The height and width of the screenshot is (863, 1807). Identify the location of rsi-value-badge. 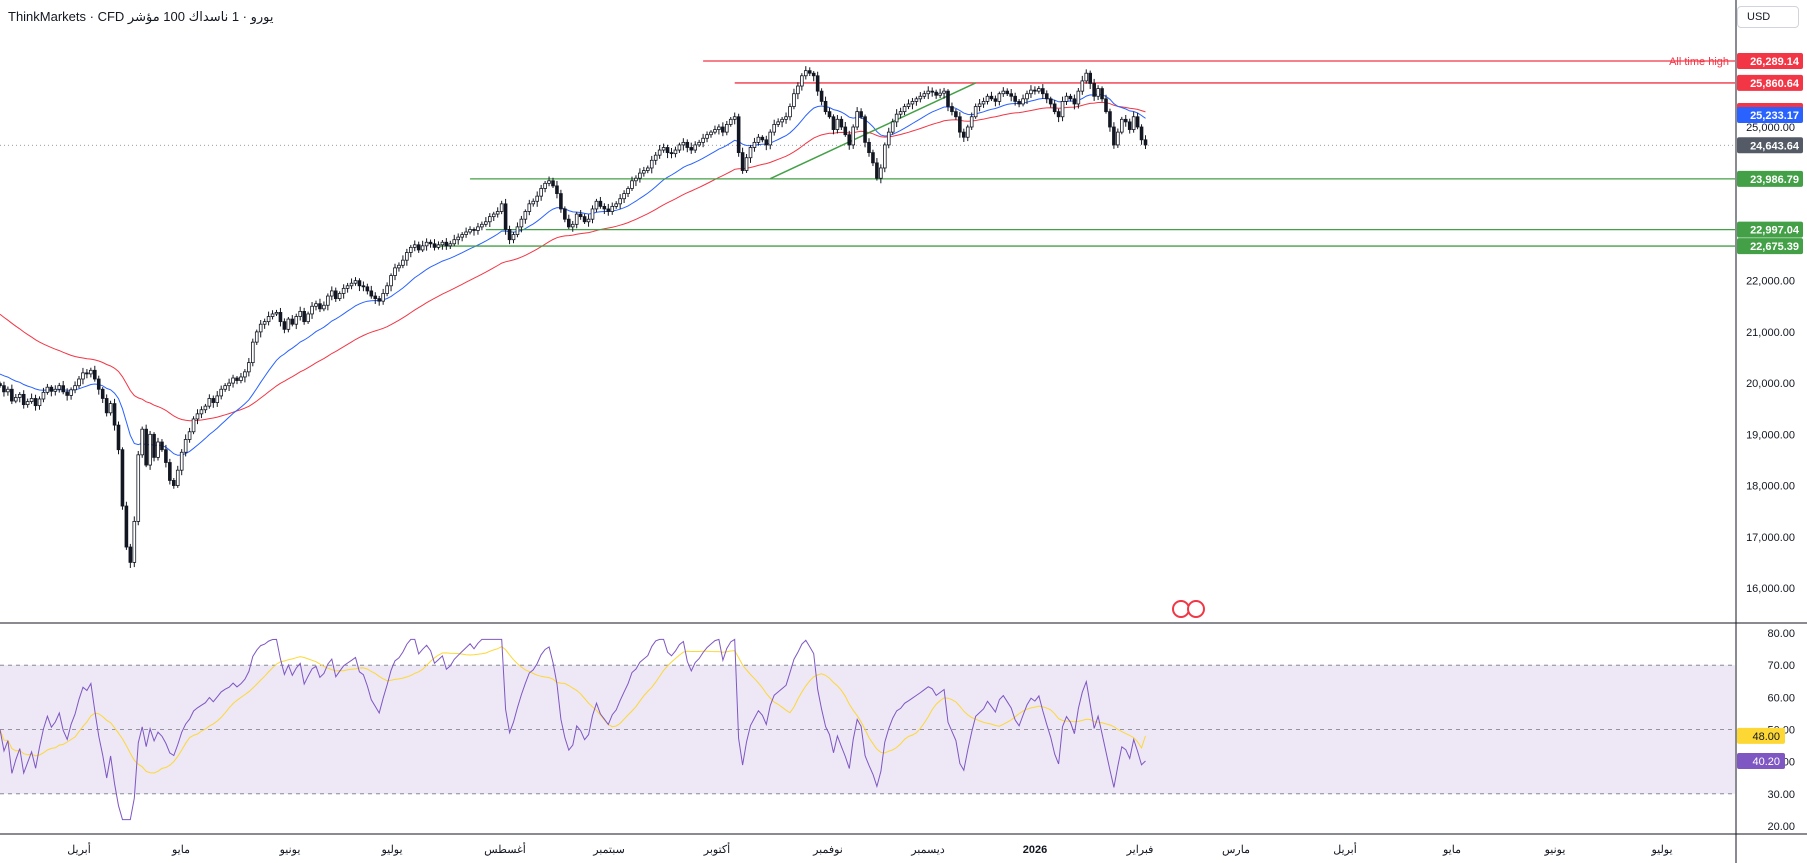
(1761, 761).